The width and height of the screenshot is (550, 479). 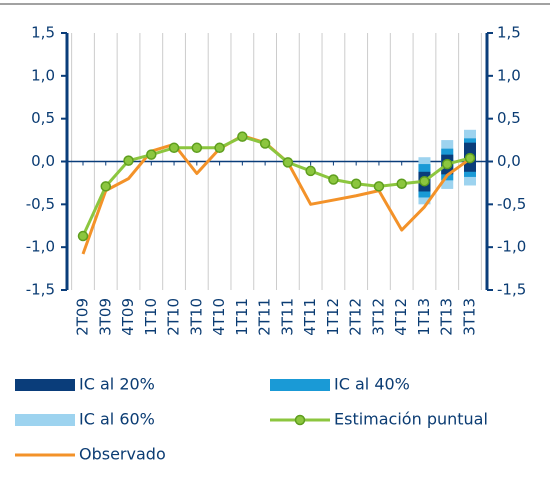 What do you see at coordinates (117, 419) in the screenshot?
I see `legend-label: IC al 60%` at bounding box center [117, 419].